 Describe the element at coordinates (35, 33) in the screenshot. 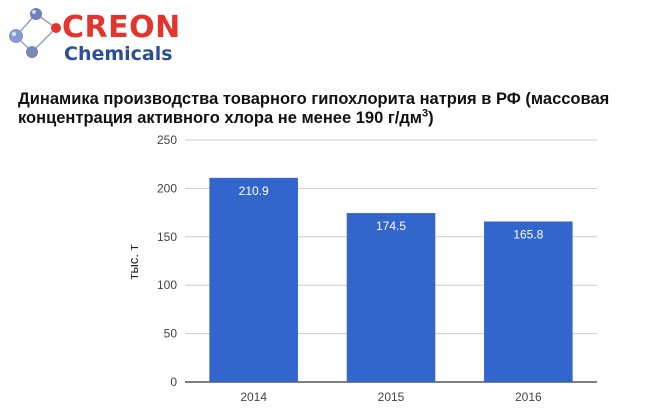

I see `molecule-logo-icon` at that location.